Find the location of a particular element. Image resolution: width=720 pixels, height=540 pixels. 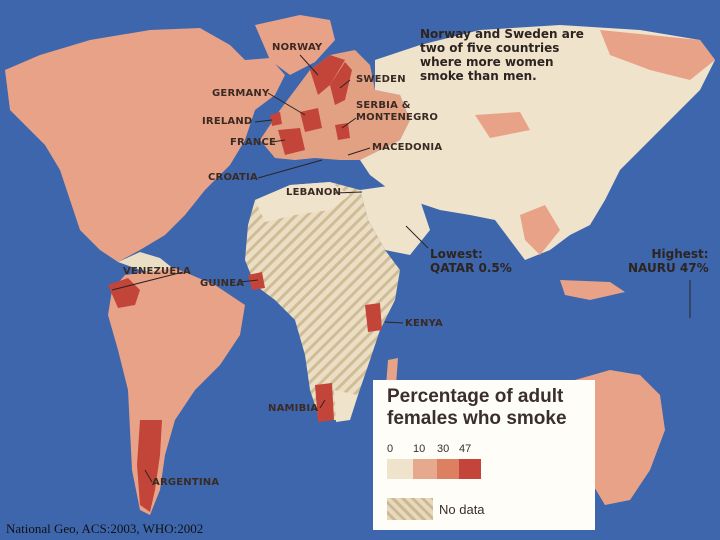

legend-swatch-low is located at coordinates (400, 469).